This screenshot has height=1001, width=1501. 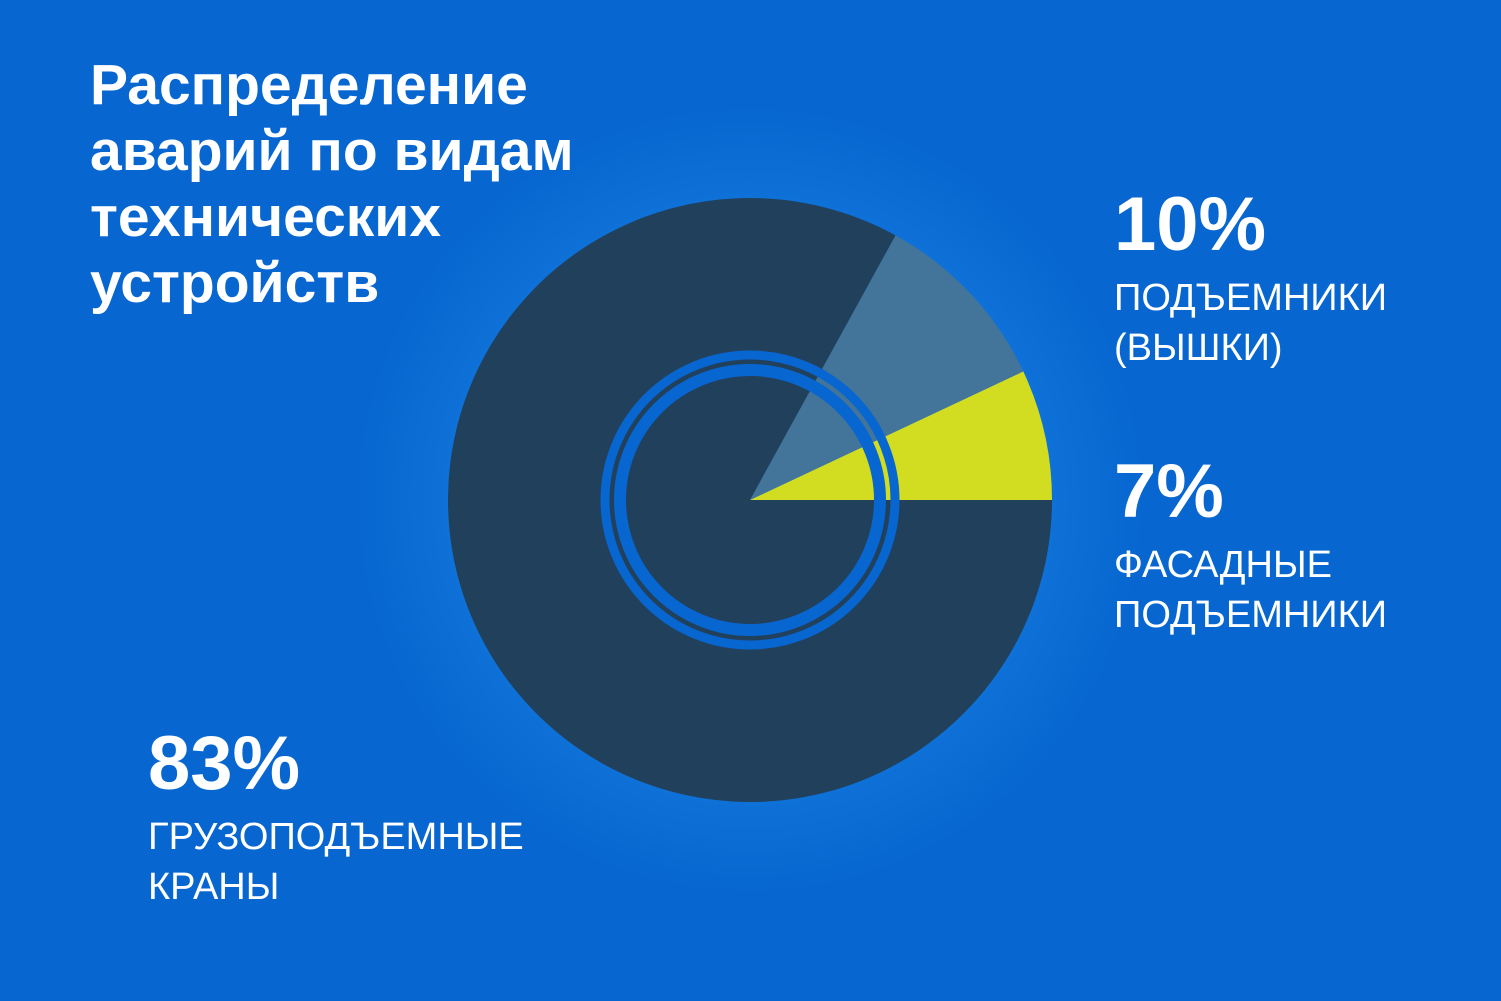 What do you see at coordinates (901, 435) in the screenshot?
I see `slice-facade-lifts` at bounding box center [901, 435].